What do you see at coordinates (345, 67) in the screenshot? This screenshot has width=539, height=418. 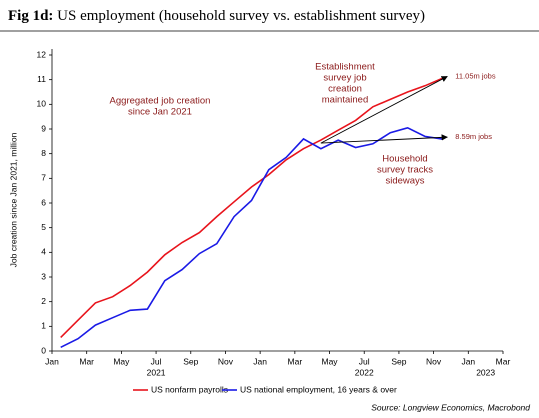 I see `annotation: Establishment` at bounding box center [345, 67].